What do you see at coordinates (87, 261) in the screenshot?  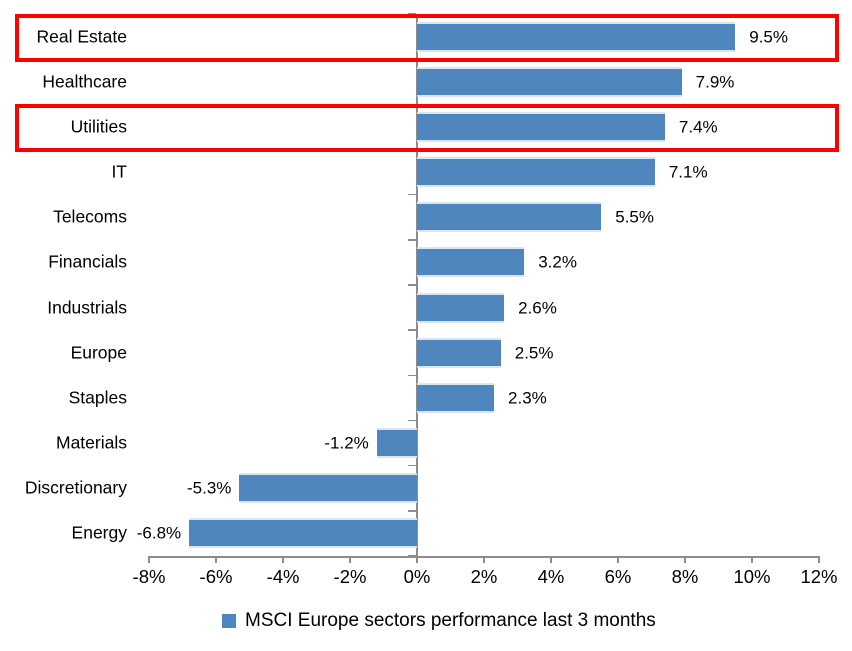 I see `category-label: Financials` at bounding box center [87, 261].